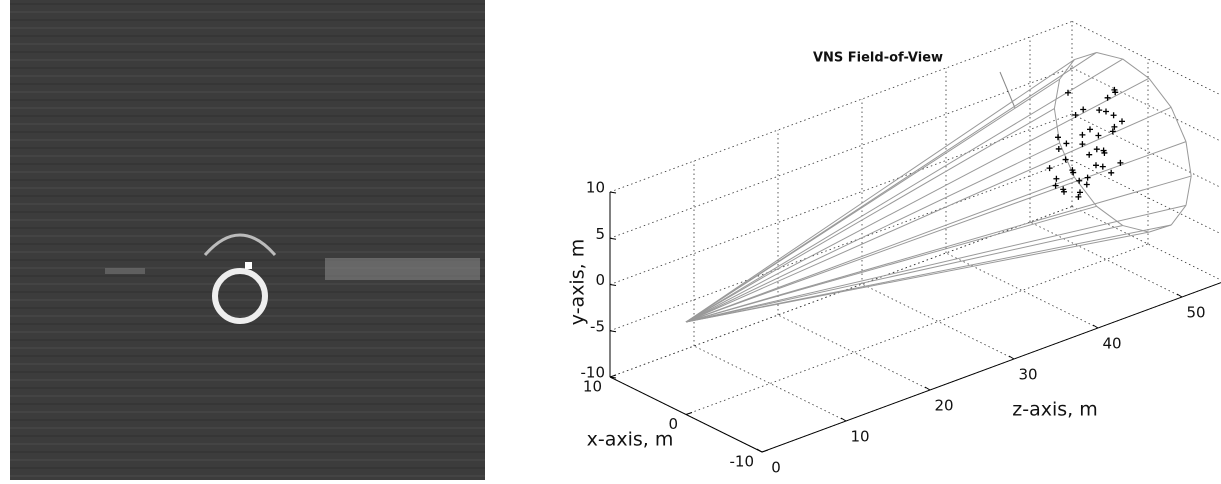 This screenshot has width=1221, height=484. I want to click on z-tick-label: 10, so click(859, 437).